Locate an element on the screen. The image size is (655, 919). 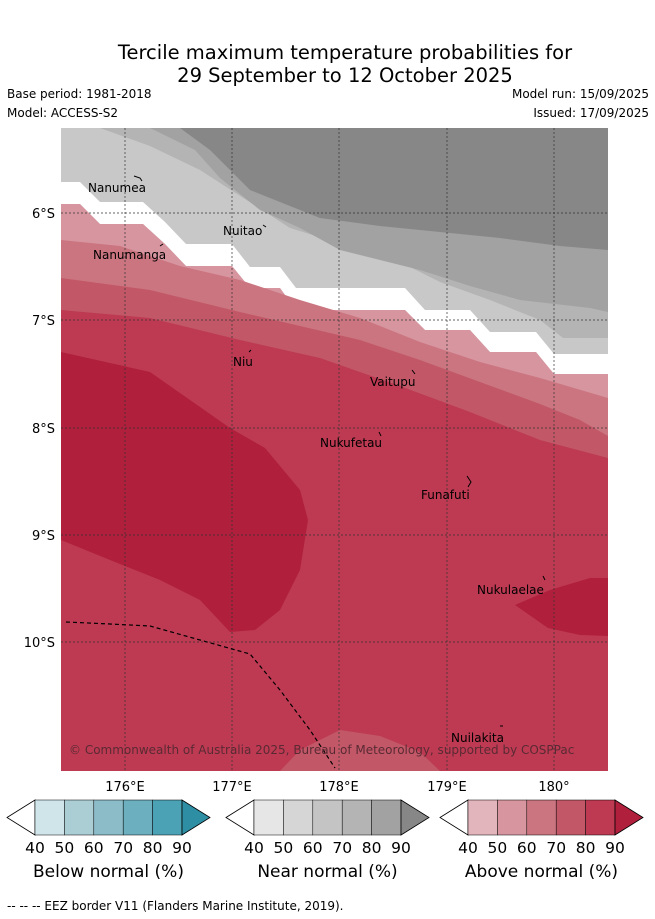
colorbar-title-near-normal: Near normal (%) is located at coordinates (327, 872).